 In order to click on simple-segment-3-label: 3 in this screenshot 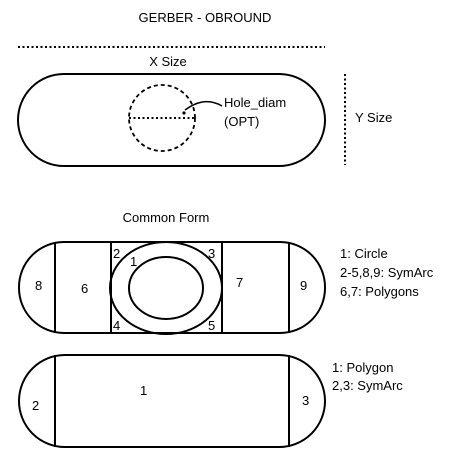, I will do `click(305, 400)`.